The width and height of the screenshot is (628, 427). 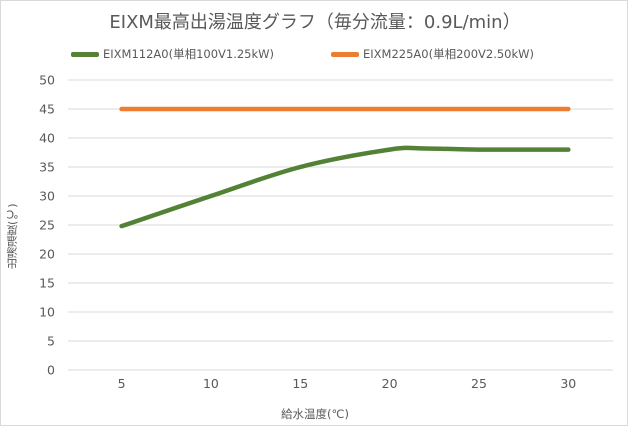 What do you see at coordinates (300, 383) in the screenshot?
I see `x-tick-label-15: 15` at bounding box center [300, 383].